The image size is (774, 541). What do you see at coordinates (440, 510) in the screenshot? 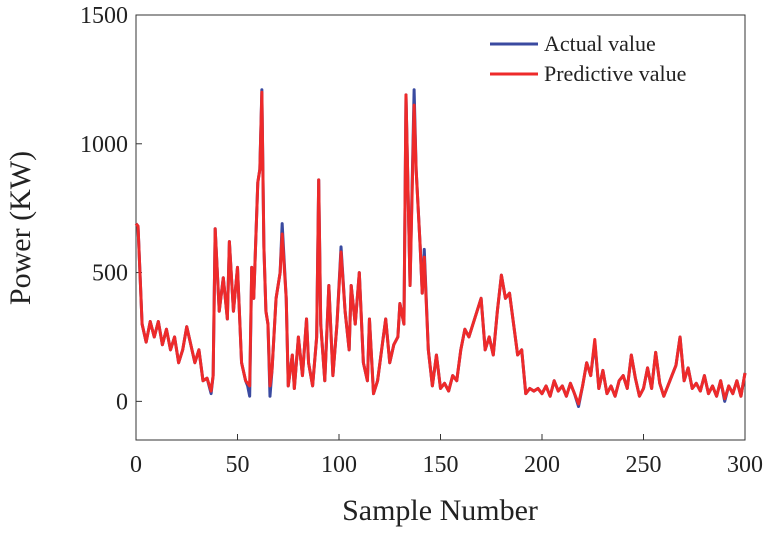
I see `x-axis-label: Sample Number` at bounding box center [440, 510].